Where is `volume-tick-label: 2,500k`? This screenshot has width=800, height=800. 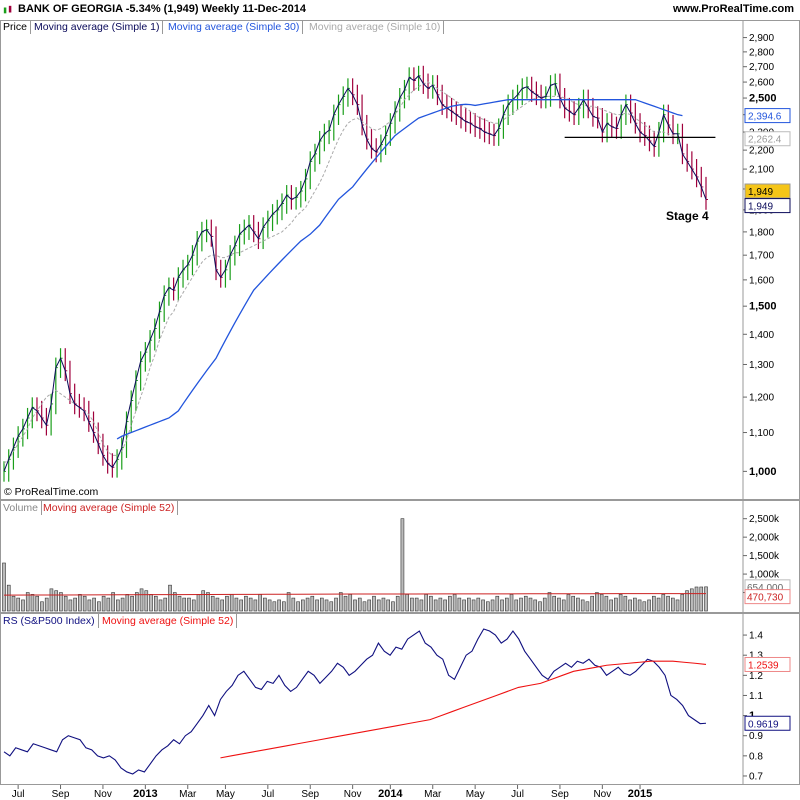 volume-tick-label: 2,500k is located at coordinates (764, 519).